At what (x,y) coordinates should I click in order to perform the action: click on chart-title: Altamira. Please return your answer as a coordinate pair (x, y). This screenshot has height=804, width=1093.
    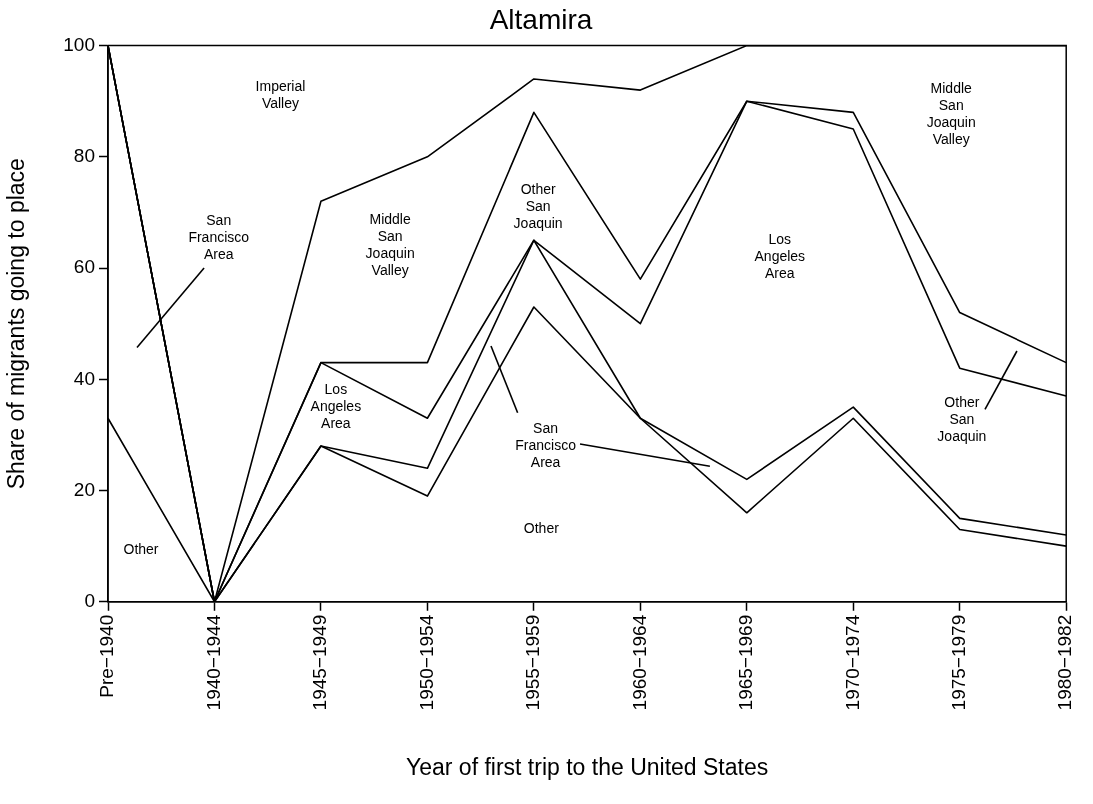
    Looking at the image, I should click on (541, 19).